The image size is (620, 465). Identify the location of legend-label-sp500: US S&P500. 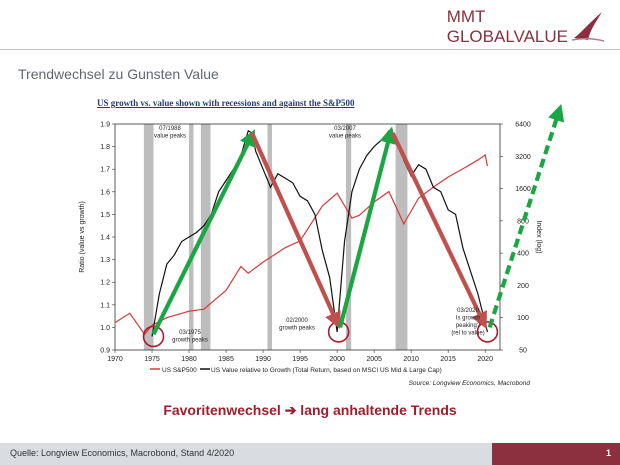
(179, 370).